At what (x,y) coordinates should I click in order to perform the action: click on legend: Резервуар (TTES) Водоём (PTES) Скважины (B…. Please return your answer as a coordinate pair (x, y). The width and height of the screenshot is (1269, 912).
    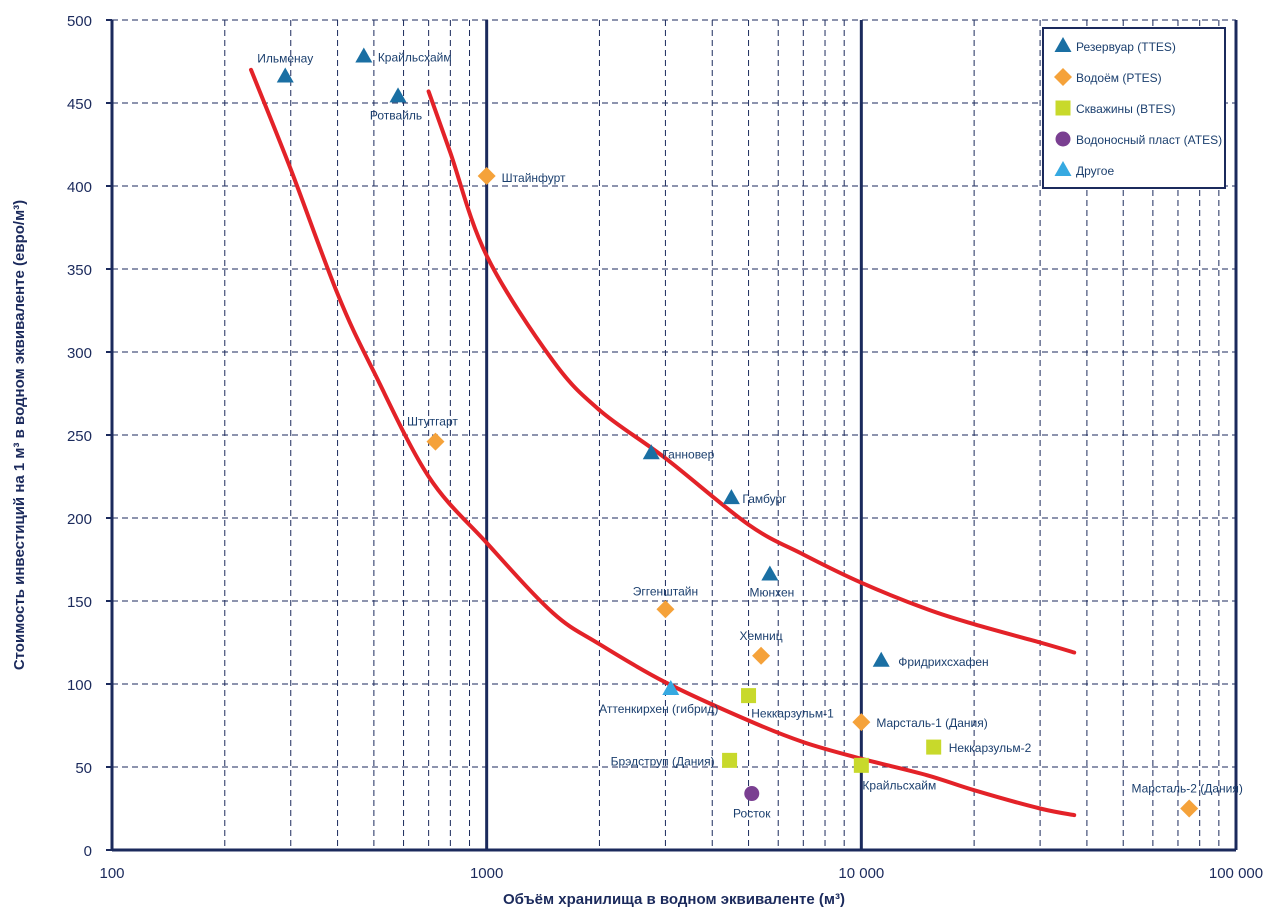
    Looking at the image, I should click on (1134, 108).